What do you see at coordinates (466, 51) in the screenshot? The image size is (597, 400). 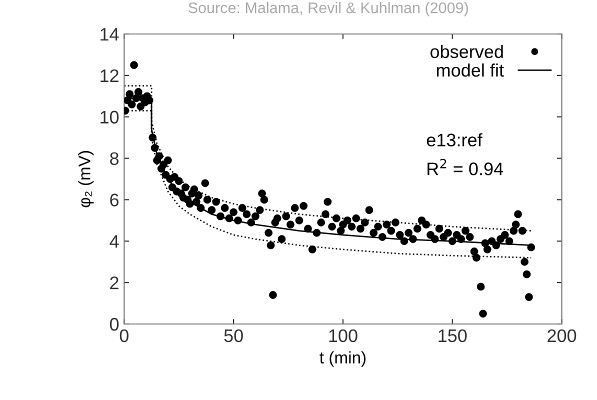 I see `legend-label: observed` at bounding box center [466, 51].